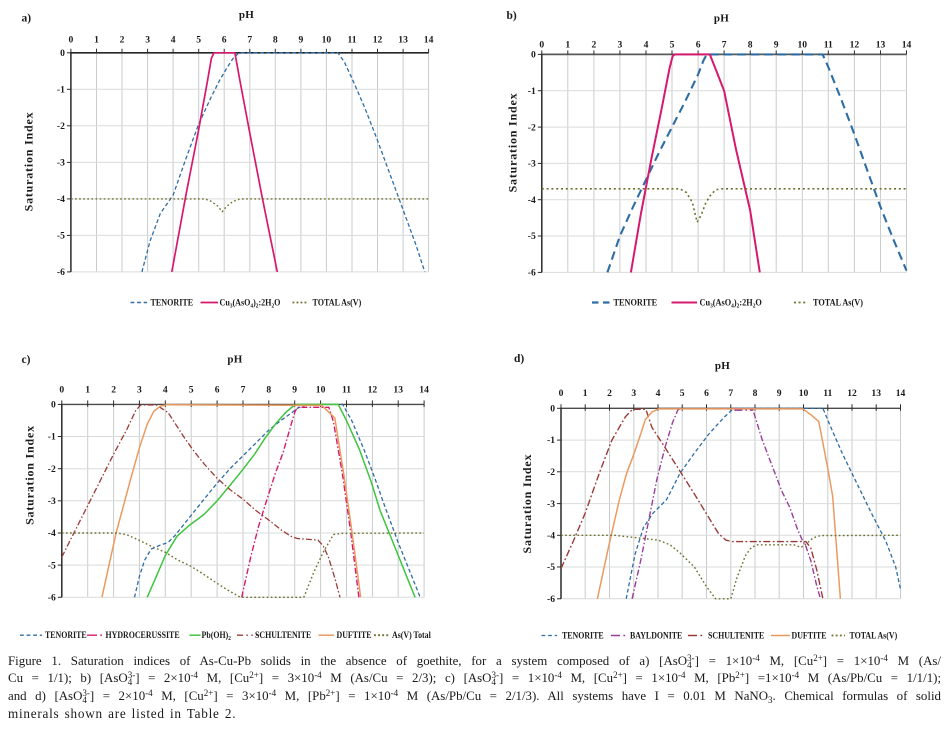 The height and width of the screenshot is (733, 948). Describe the element at coordinates (143, 635) in the screenshot. I see `svg-text: HYDROCERUSSITE` at that location.